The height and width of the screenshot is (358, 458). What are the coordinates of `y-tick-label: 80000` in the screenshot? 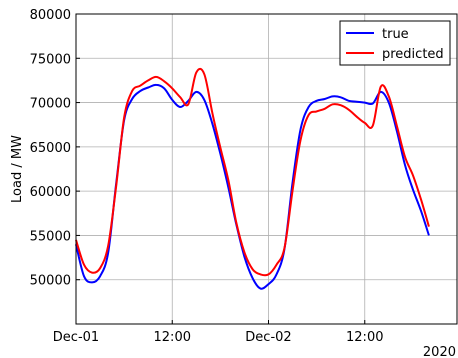 It's located at (50, 15).